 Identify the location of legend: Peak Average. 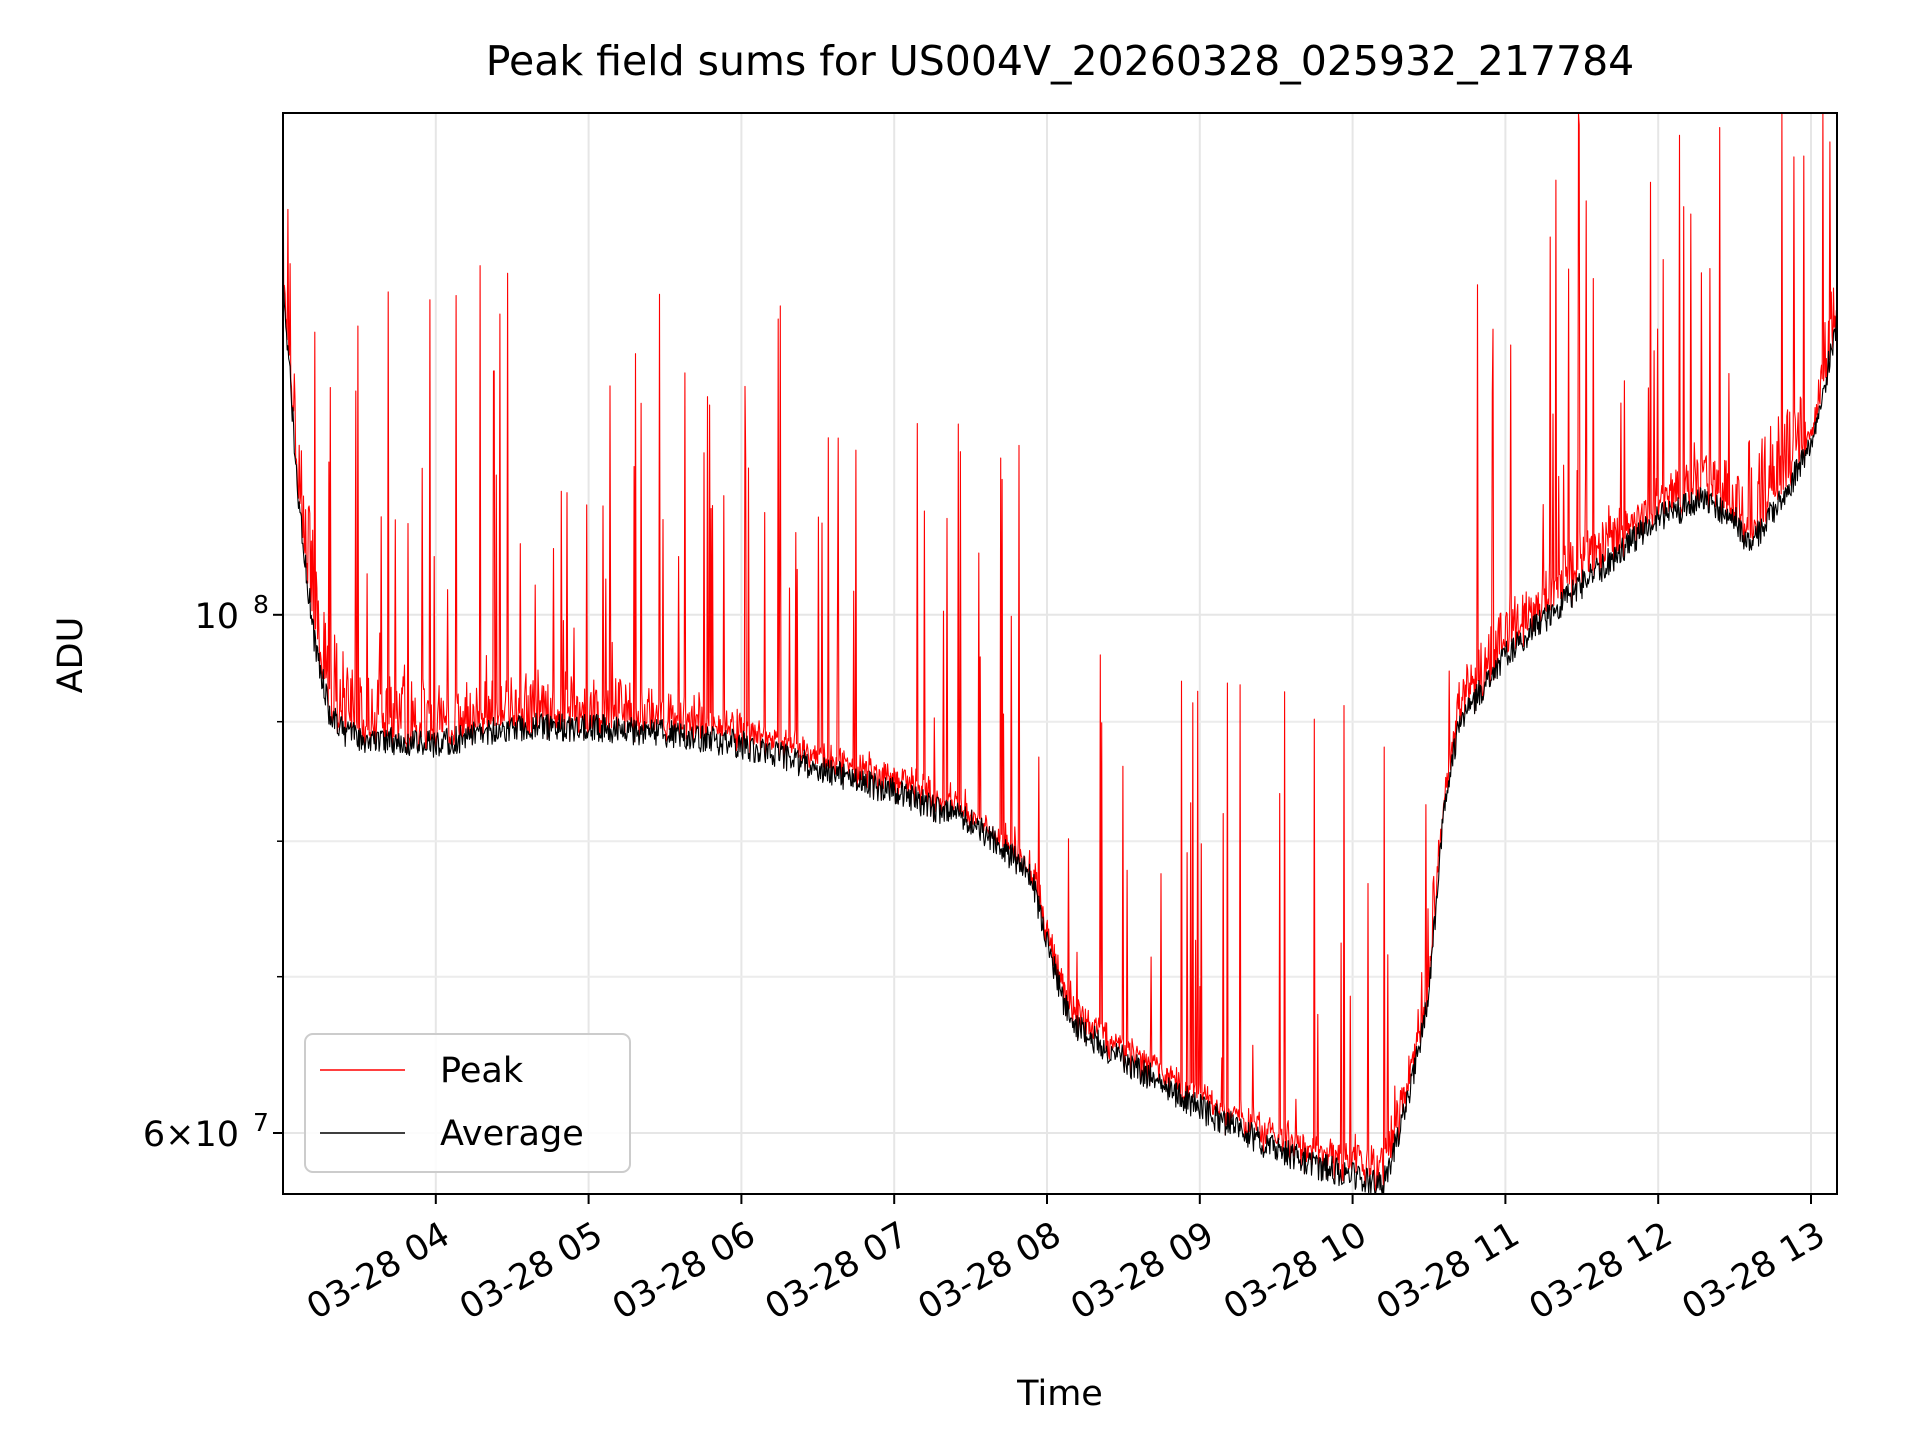
(467, 1103).